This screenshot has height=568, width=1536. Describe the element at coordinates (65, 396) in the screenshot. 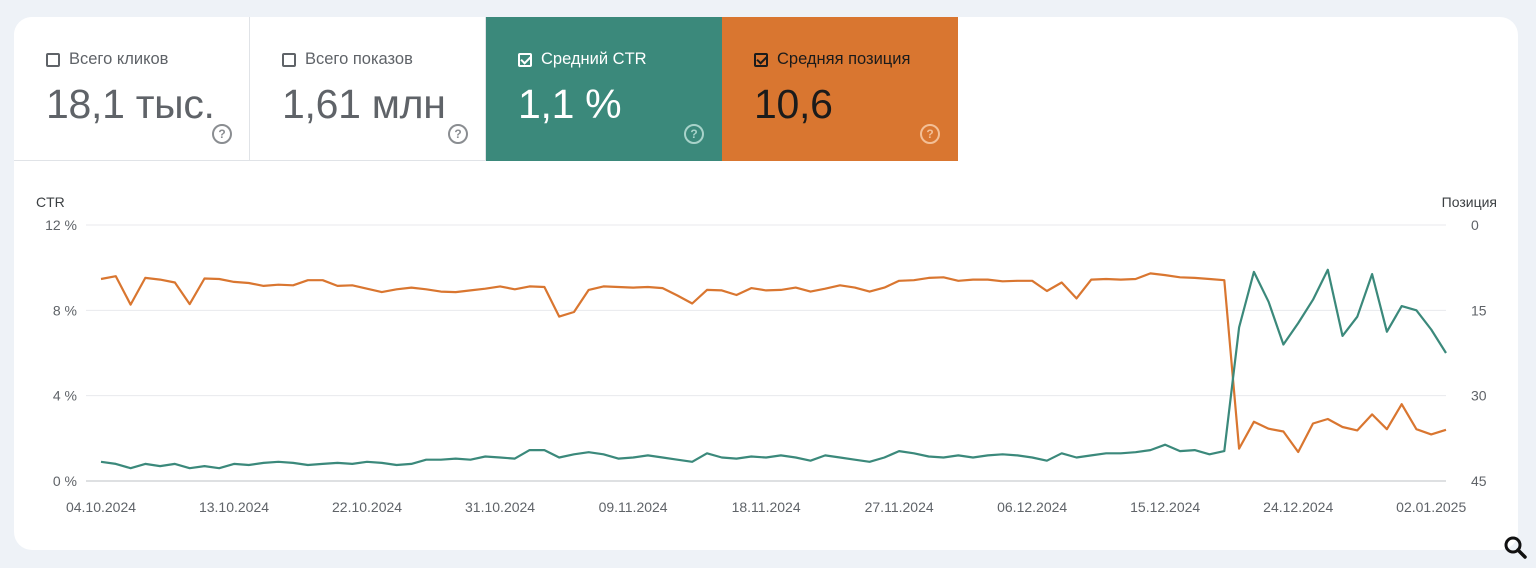

I see `left-axis-tick-label: 4 %` at that location.